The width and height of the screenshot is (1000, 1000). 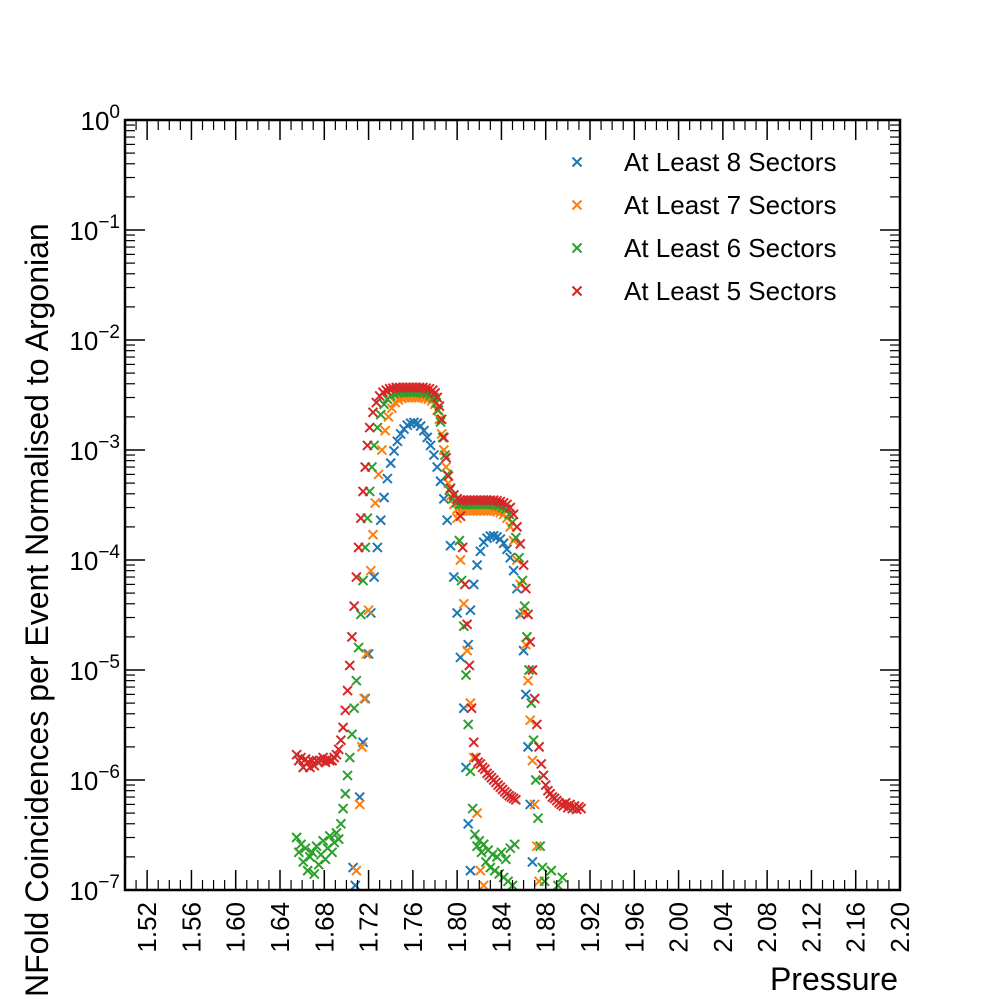 I want to click on x-tick-label: 2.12, so click(x=811, y=927).